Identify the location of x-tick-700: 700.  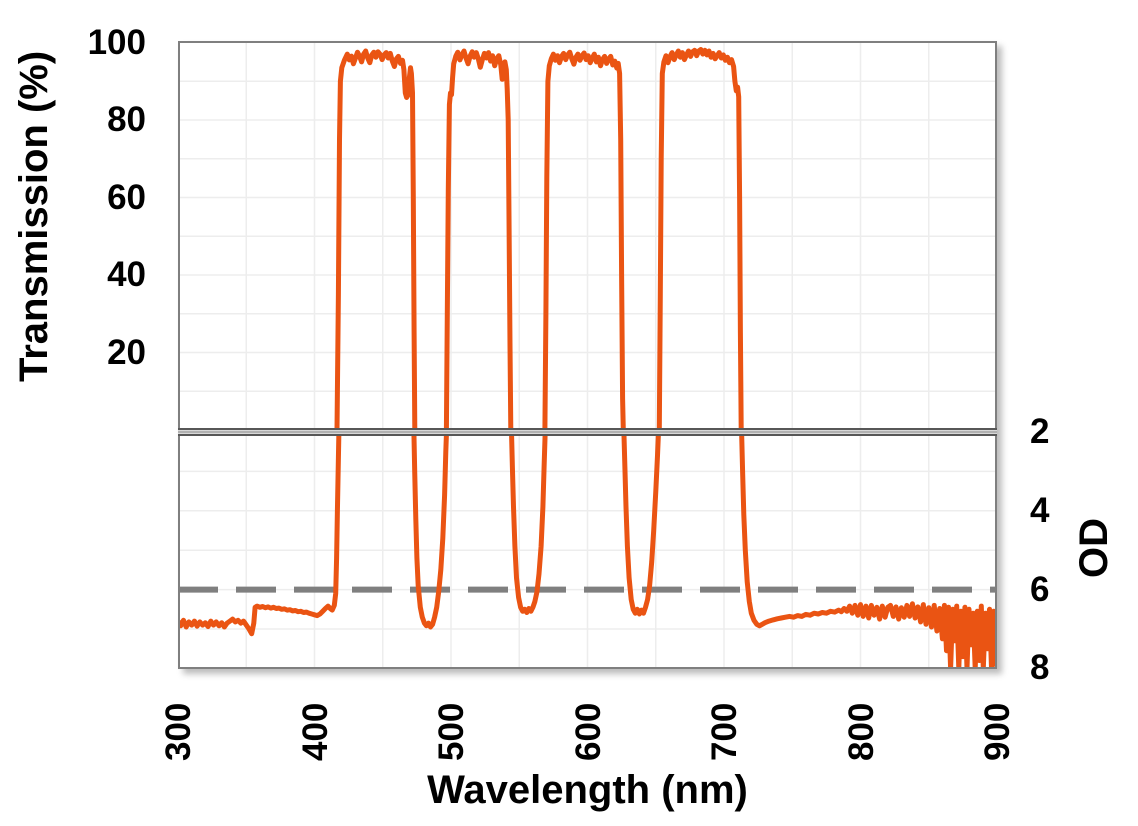
(724, 731).